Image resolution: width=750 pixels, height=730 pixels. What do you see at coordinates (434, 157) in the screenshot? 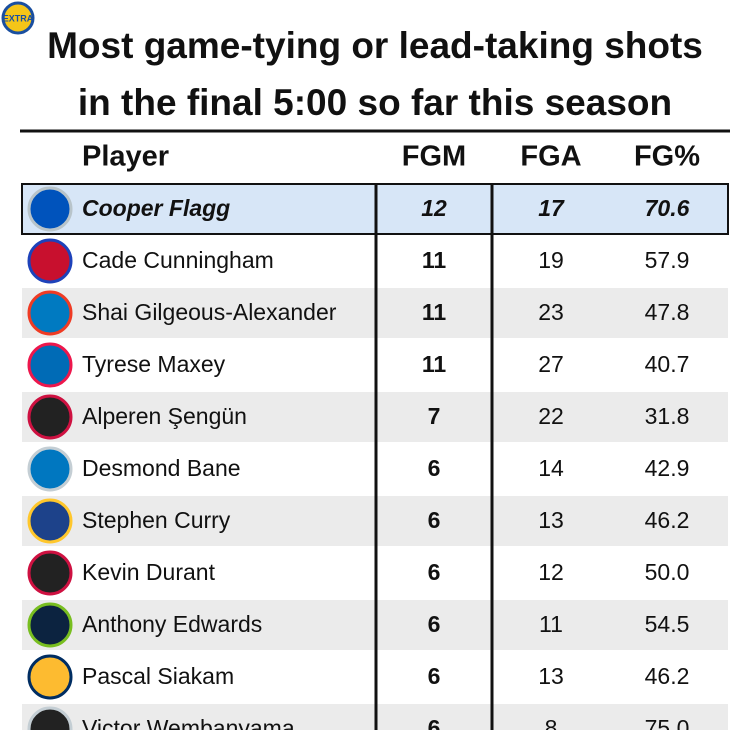
I see `column-header: FGM` at bounding box center [434, 157].